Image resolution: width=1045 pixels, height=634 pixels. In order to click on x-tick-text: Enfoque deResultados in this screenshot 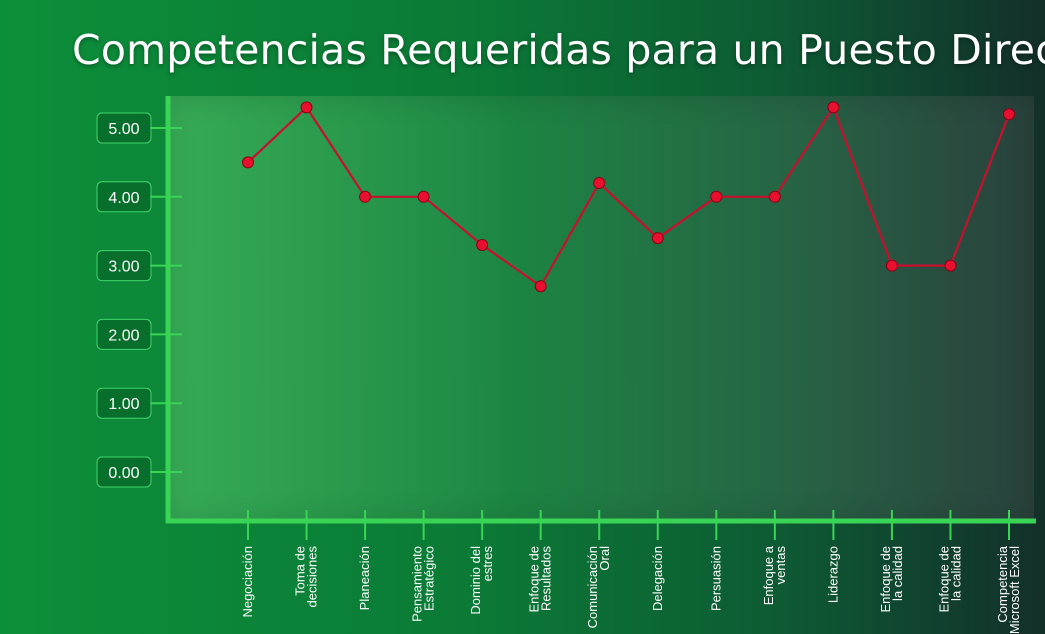, I will do `click(540, 579)`.